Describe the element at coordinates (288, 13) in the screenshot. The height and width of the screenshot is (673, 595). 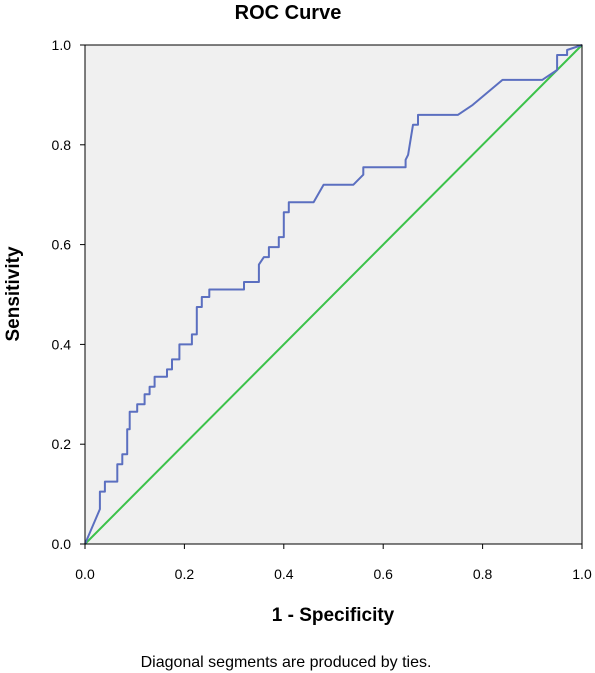
I see `chart-title: ROC Curve` at that location.